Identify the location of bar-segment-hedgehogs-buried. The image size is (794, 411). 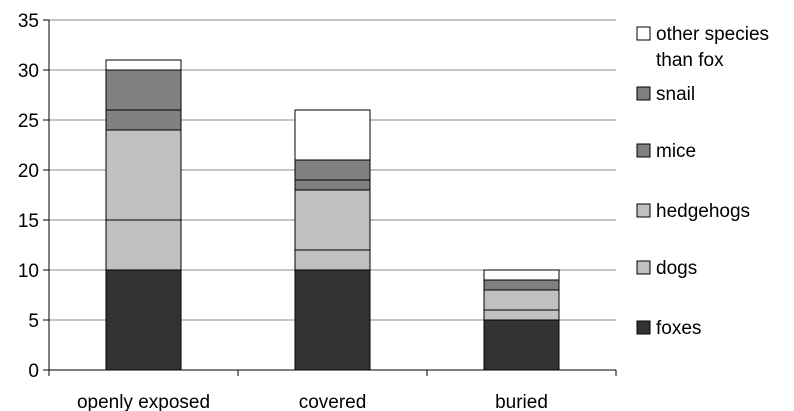
(521, 300).